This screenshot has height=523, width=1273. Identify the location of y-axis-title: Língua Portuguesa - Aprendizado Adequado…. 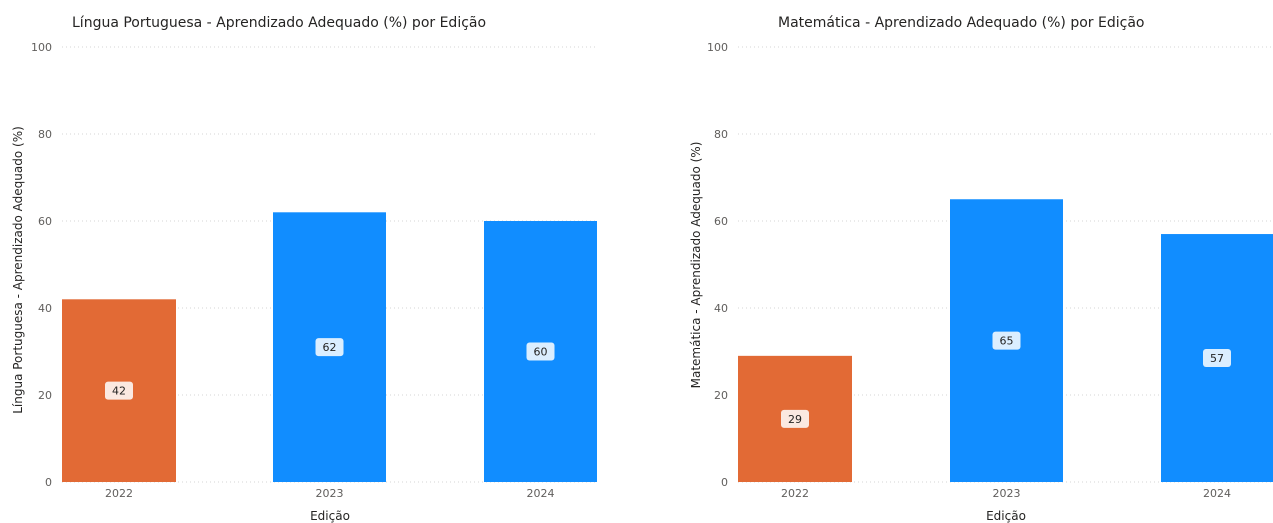
(18, 270).